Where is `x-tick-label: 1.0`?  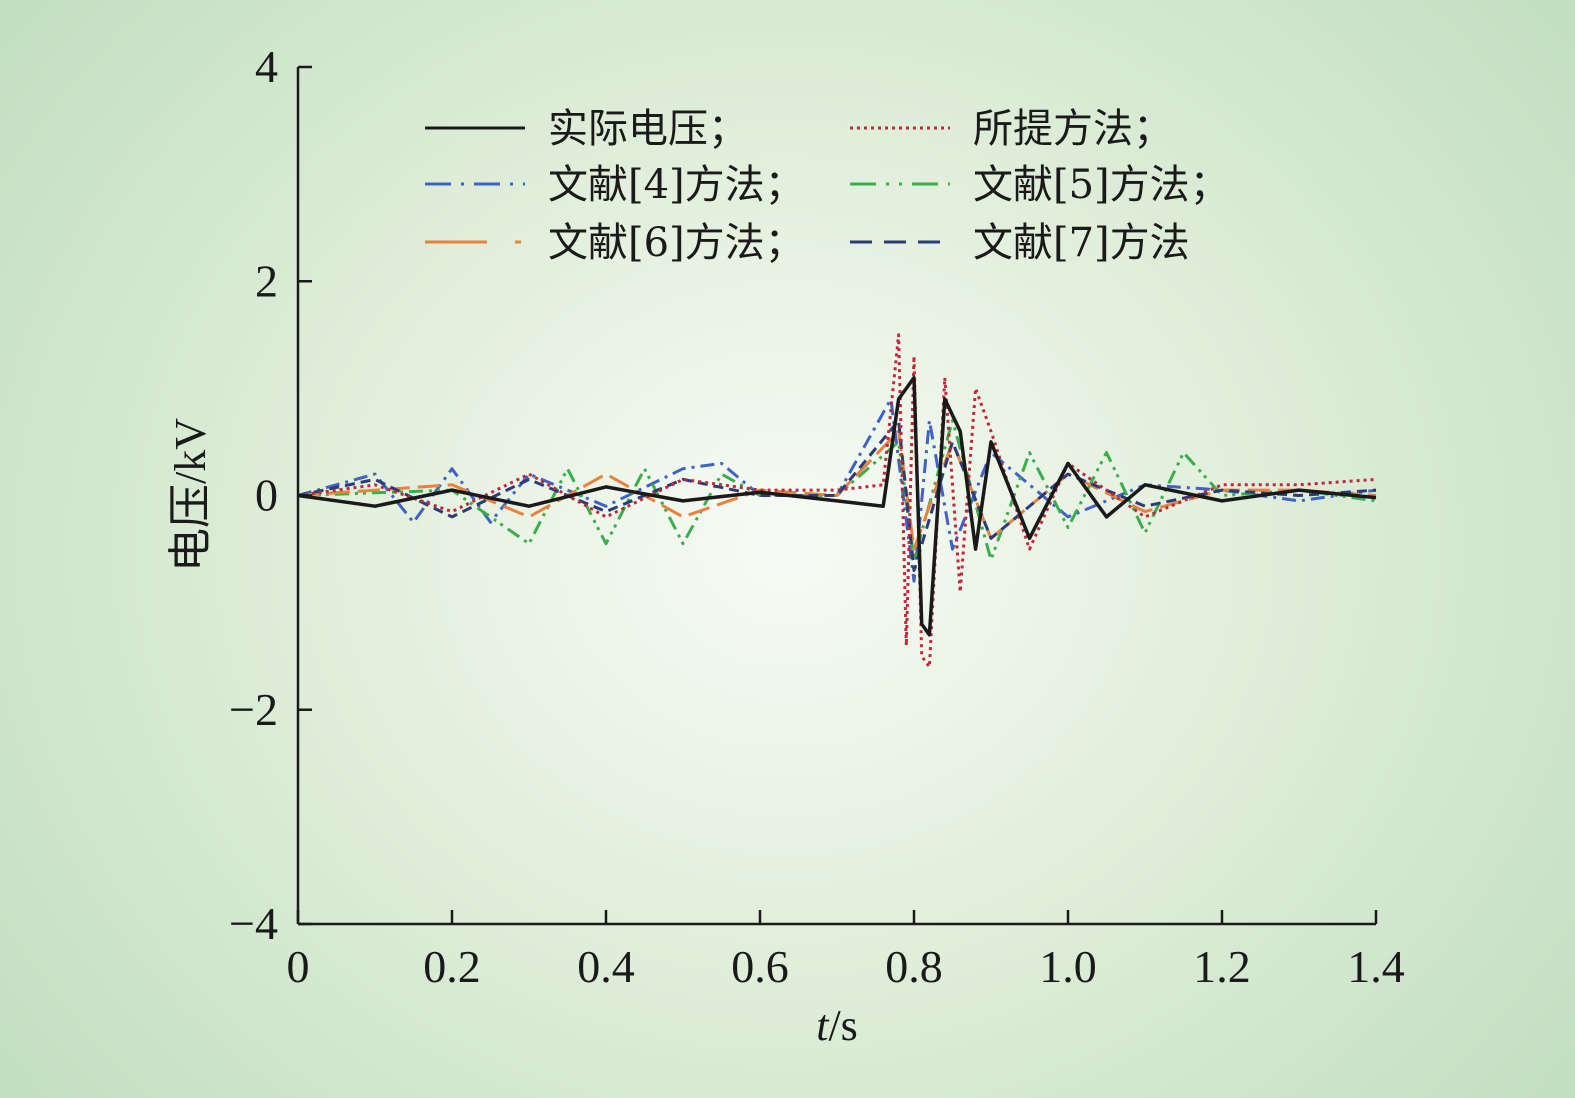
x-tick-label: 1.0 is located at coordinates (1068, 966).